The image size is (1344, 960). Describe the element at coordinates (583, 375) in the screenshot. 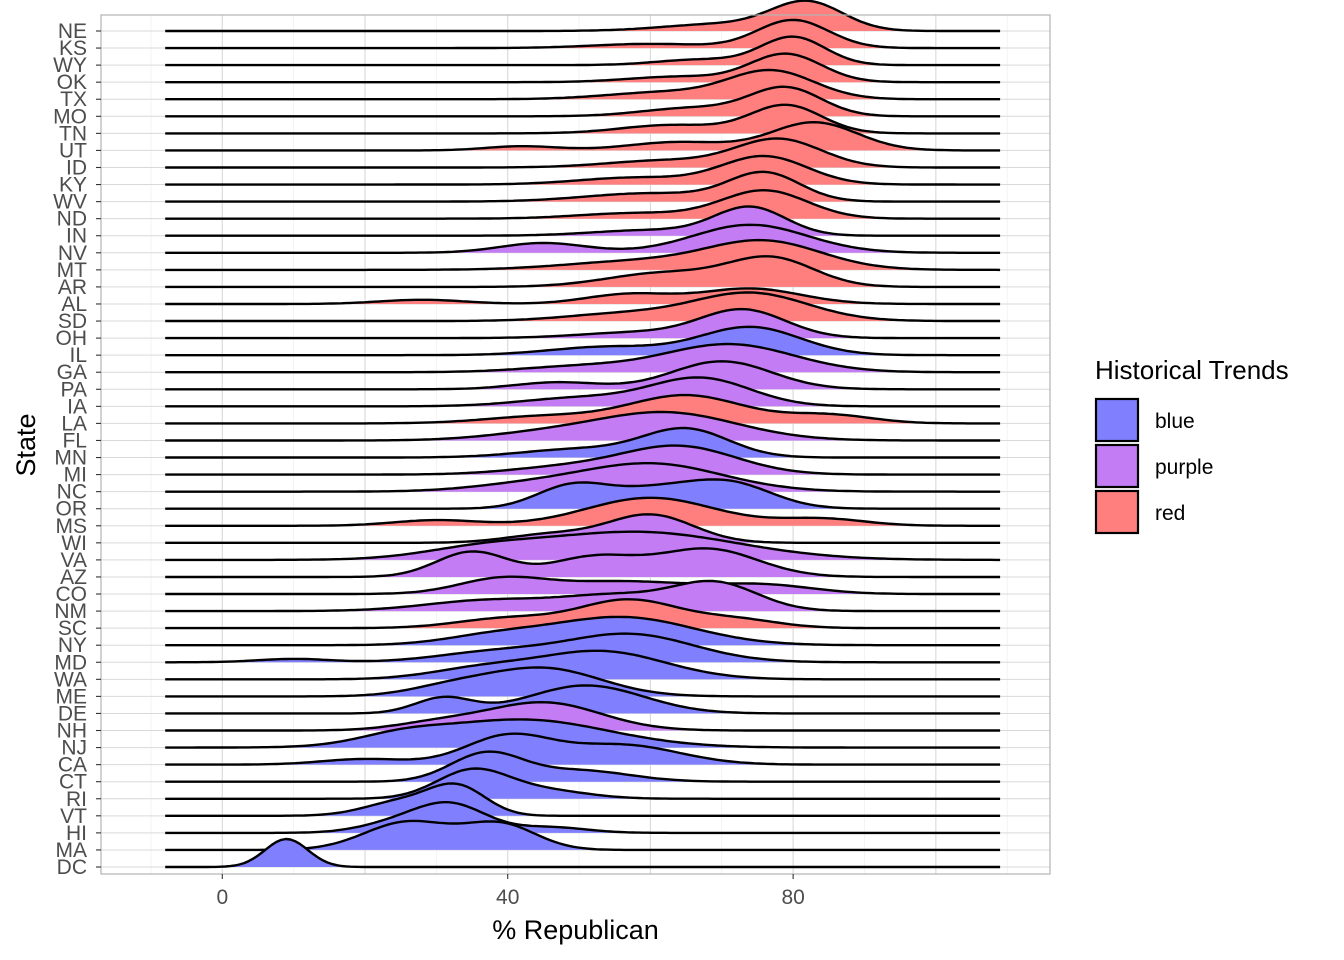

I see `ridge-PA` at that location.